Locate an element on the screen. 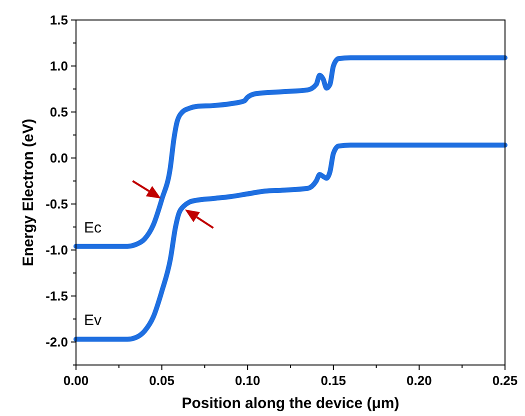 The image size is (525, 416). x-tick-label: 0.20 is located at coordinates (419, 380).